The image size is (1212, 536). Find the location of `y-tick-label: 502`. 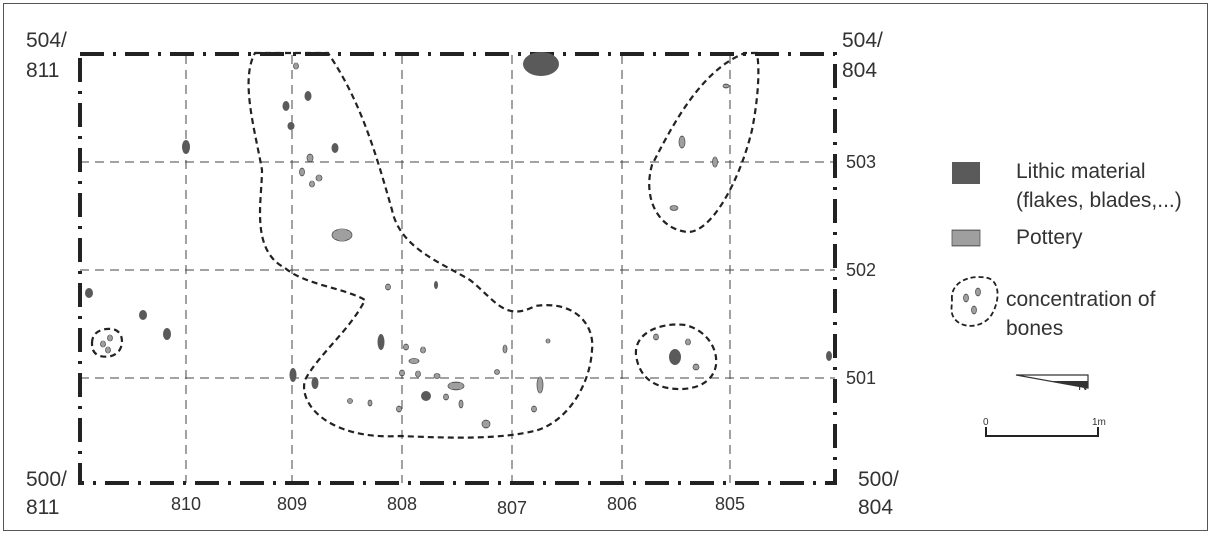

y-tick-label: 502 is located at coordinates (861, 270).